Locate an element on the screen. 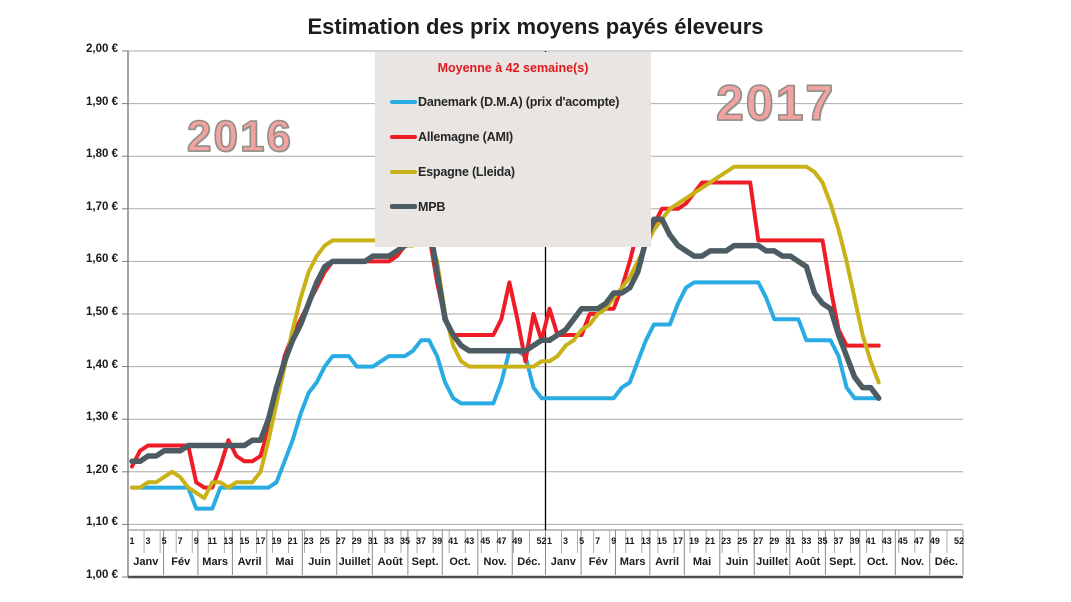 This screenshot has height=602, width=1071. legend-item-danemark: Danemark (D.M.A) (prix d'acompte) is located at coordinates (513, 101).